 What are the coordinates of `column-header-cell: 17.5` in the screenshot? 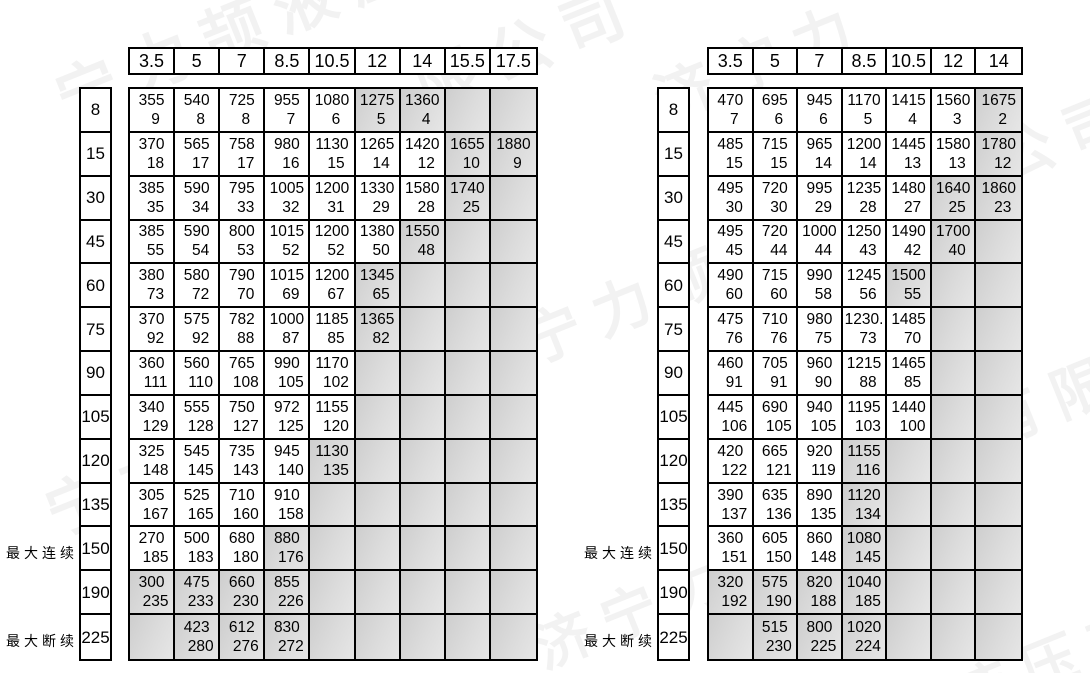 It's located at (513, 61).